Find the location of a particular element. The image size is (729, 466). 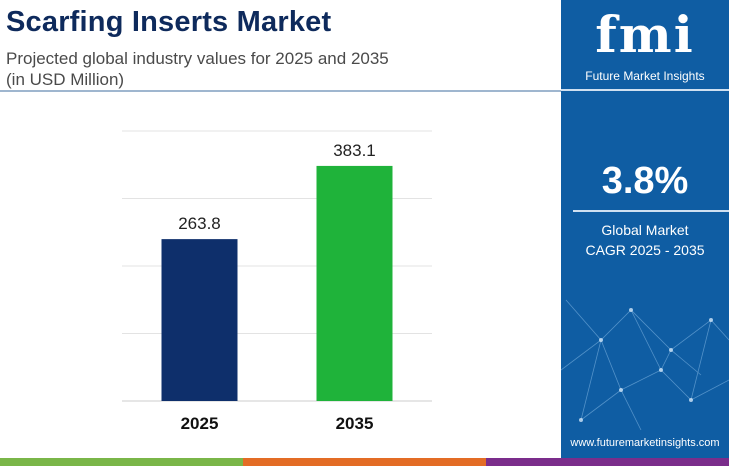

data-label-2035: 383.1 is located at coordinates (354, 150).